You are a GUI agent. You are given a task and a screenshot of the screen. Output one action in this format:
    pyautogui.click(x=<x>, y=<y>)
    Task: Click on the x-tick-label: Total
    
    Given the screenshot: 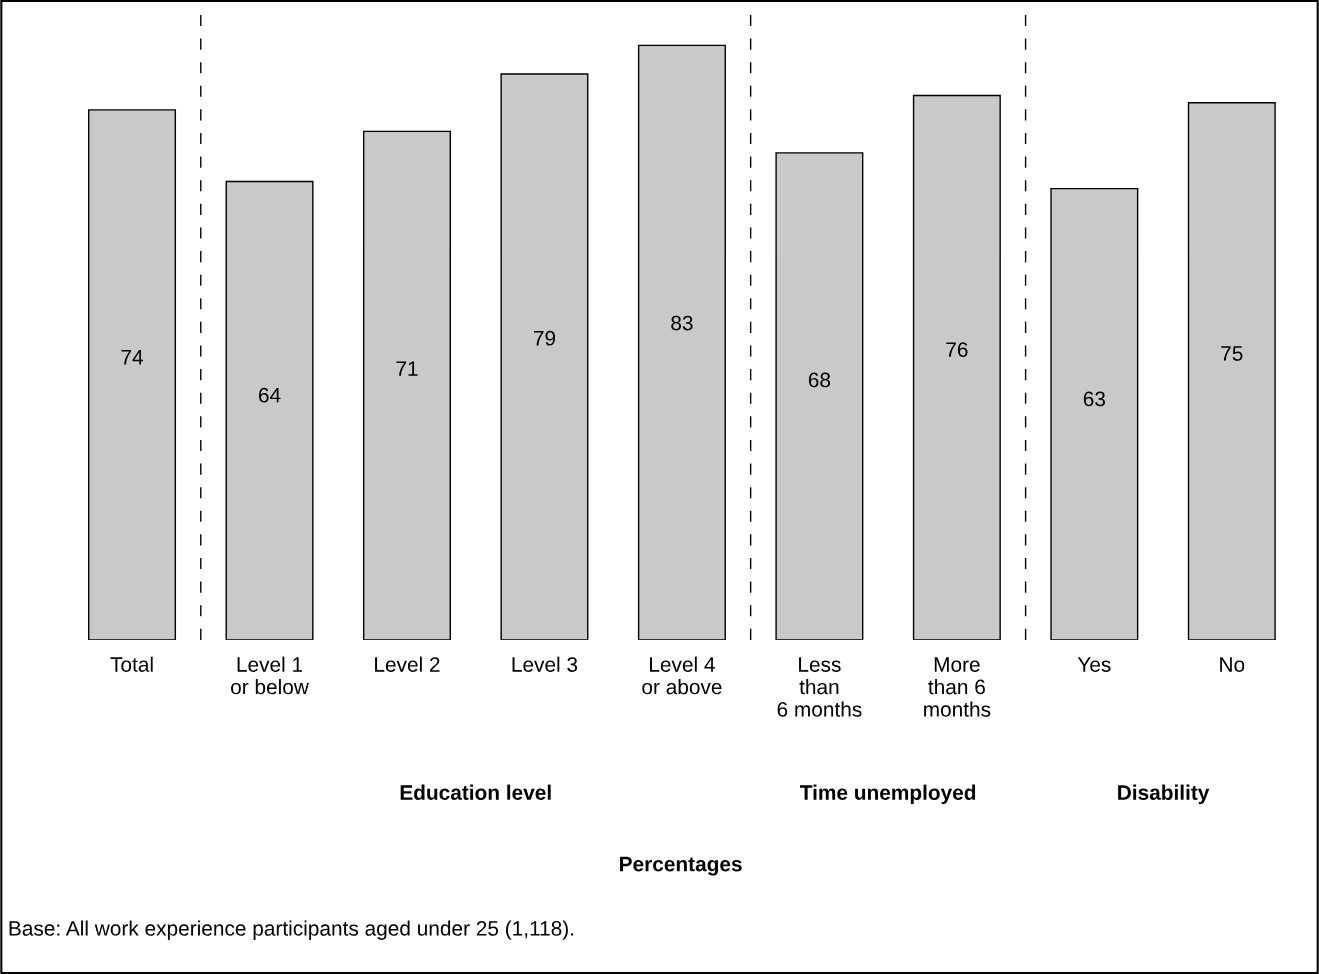 What is the action you would take?
    pyautogui.click(x=131, y=664)
    